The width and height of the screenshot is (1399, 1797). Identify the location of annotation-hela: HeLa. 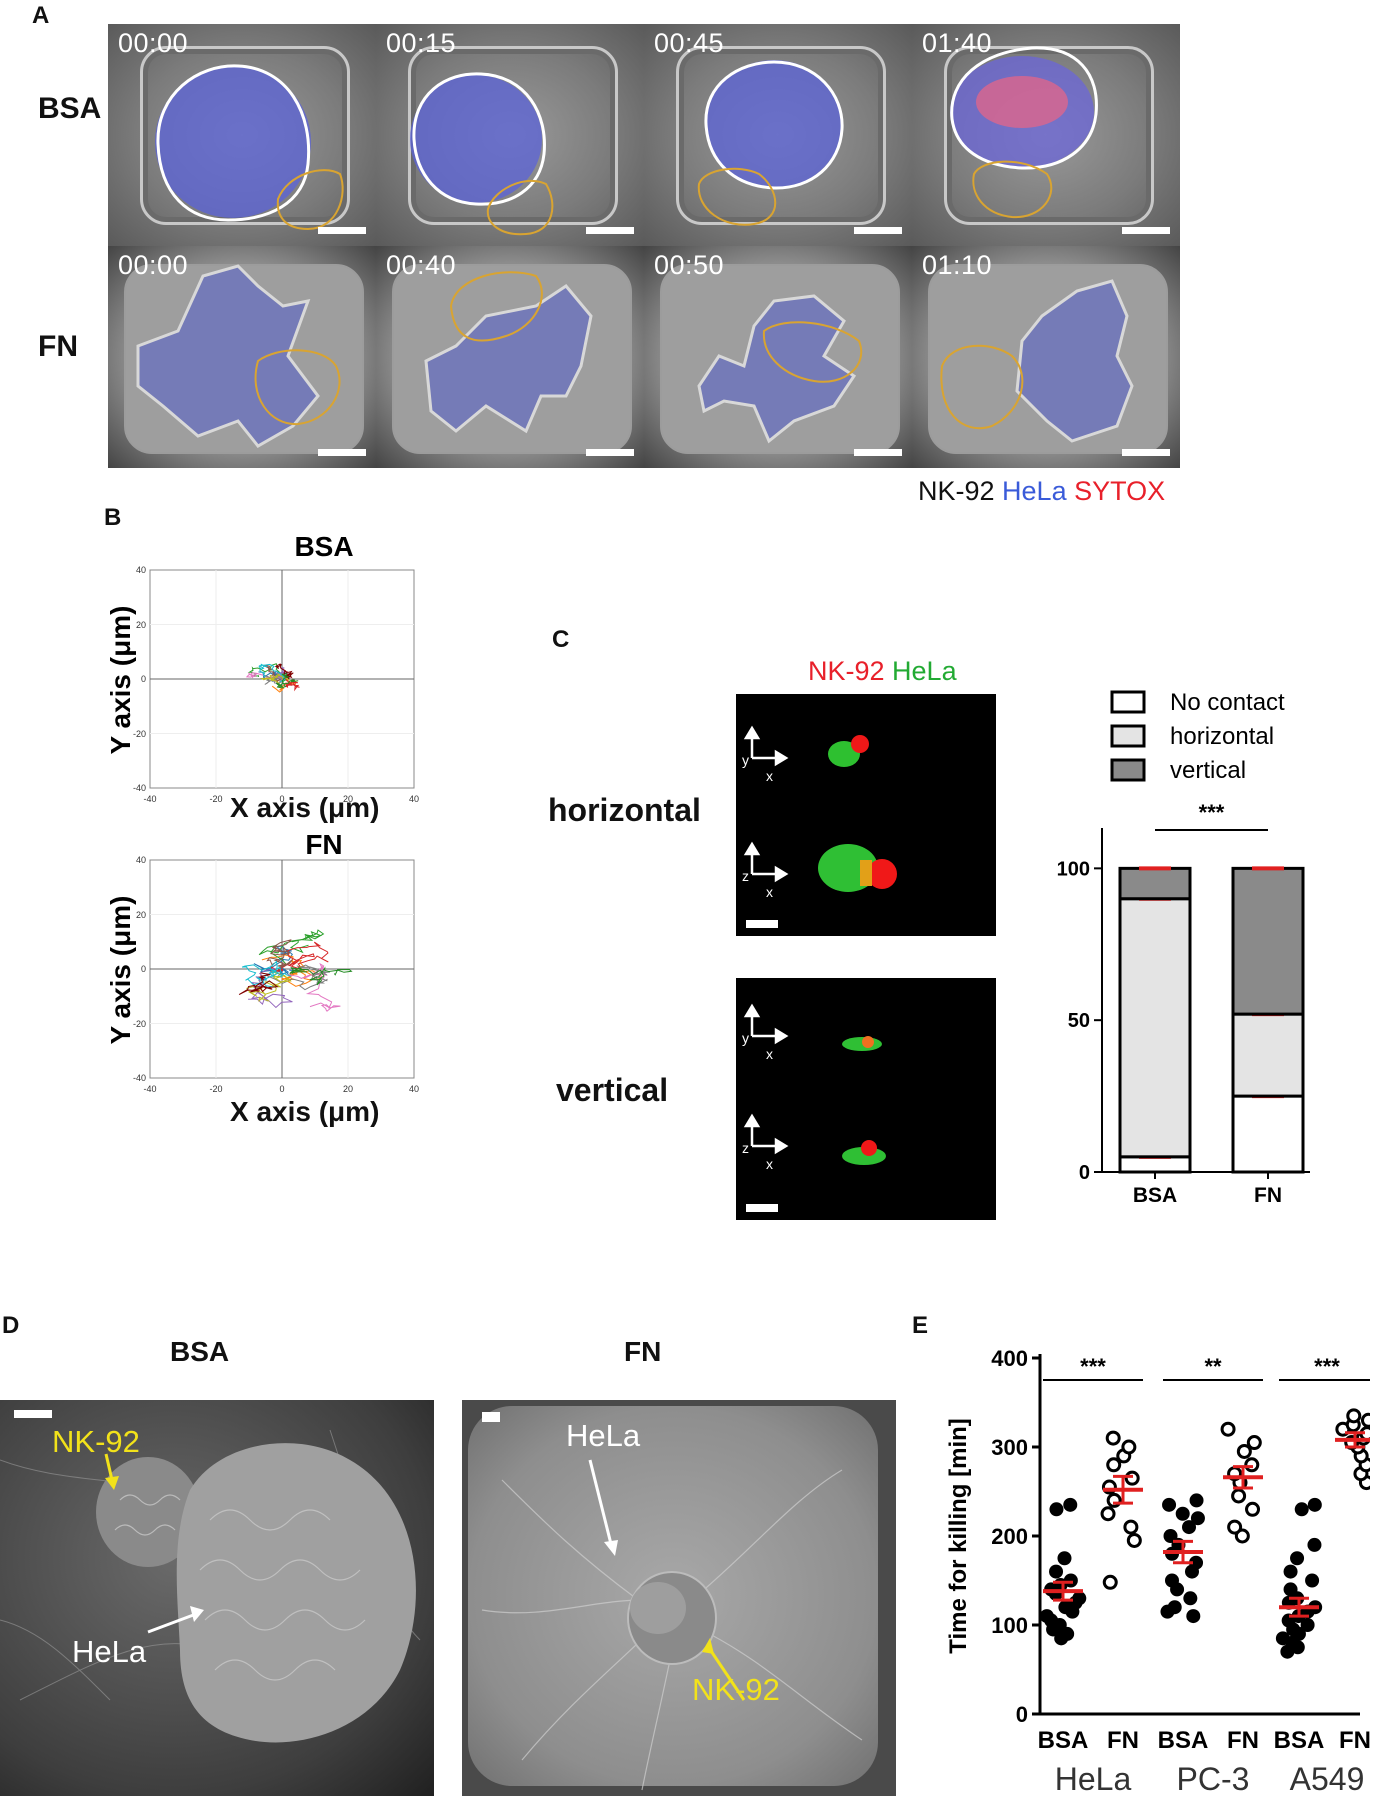
(109, 1651).